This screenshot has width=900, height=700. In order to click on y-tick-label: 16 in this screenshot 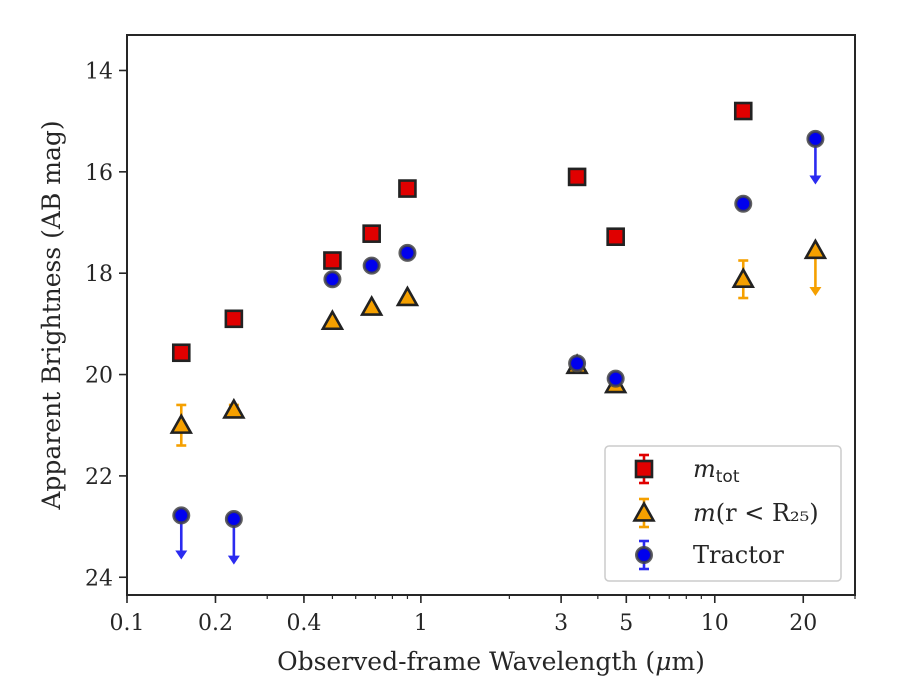, I will do `click(99, 173)`.